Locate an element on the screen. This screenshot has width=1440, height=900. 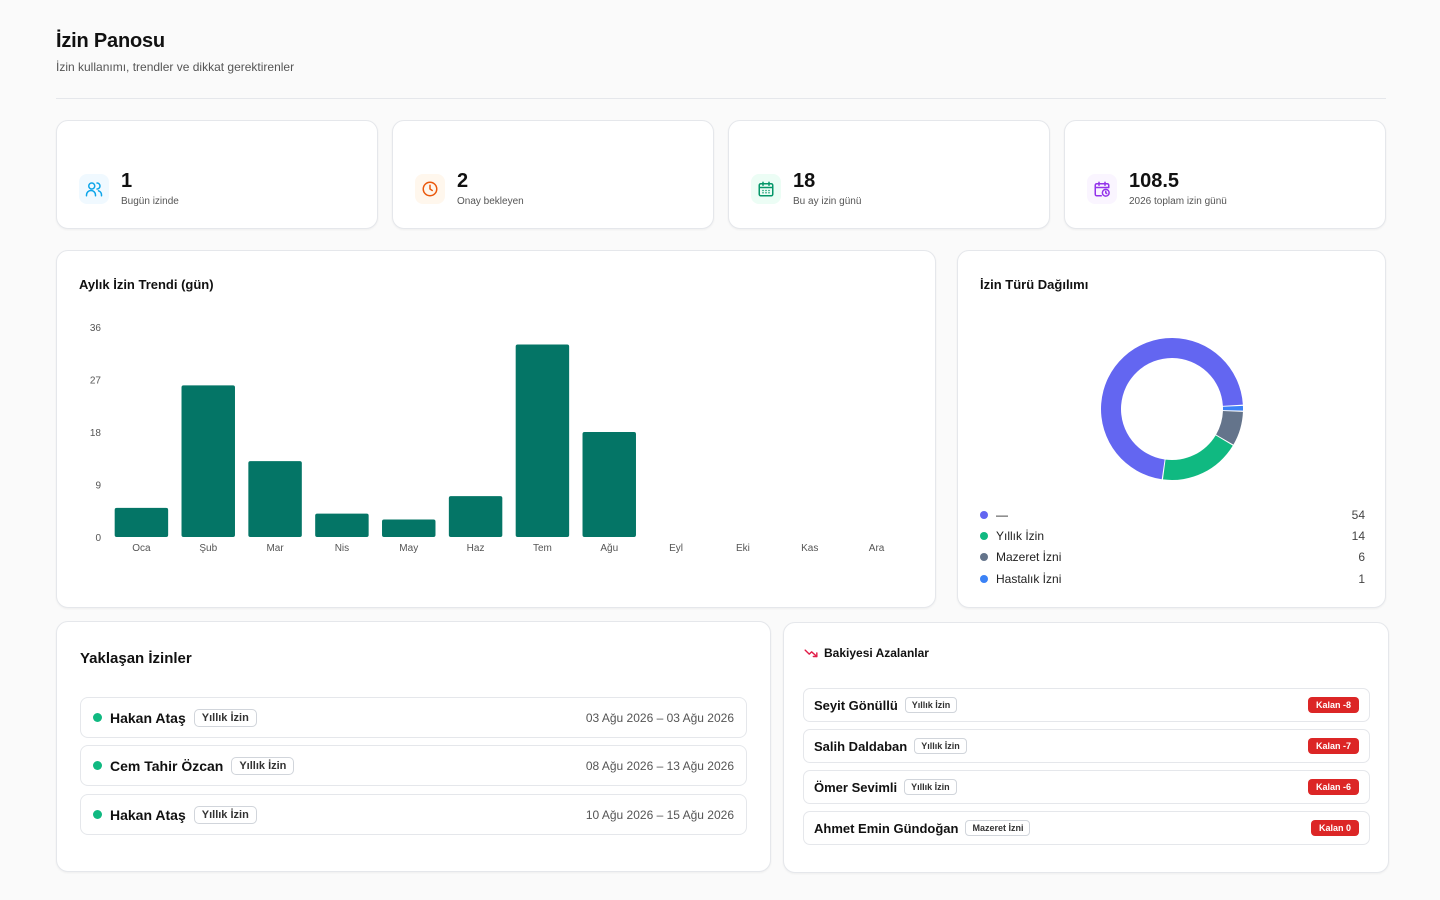
legend-value: 54 is located at coordinates (1358, 514).